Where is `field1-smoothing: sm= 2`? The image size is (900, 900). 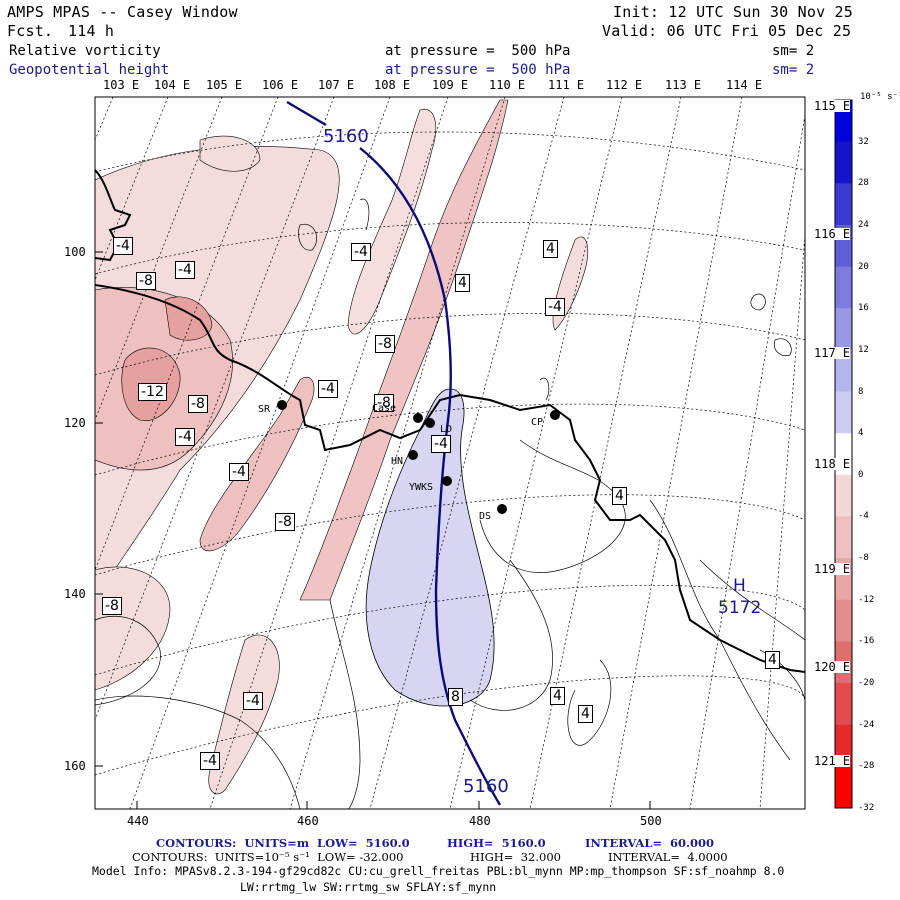 field1-smoothing: sm= 2 is located at coordinates (793, 51).